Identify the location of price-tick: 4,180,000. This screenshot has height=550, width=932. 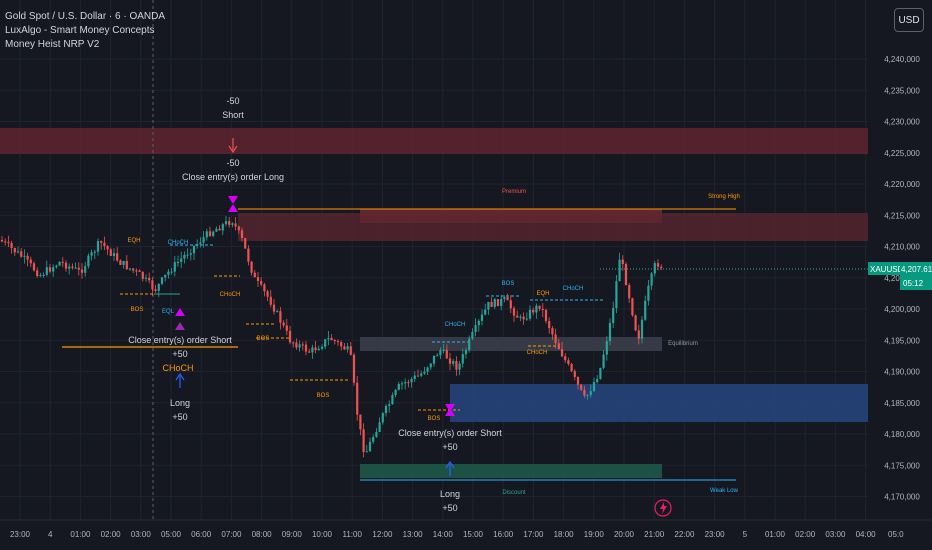
(902, 434).